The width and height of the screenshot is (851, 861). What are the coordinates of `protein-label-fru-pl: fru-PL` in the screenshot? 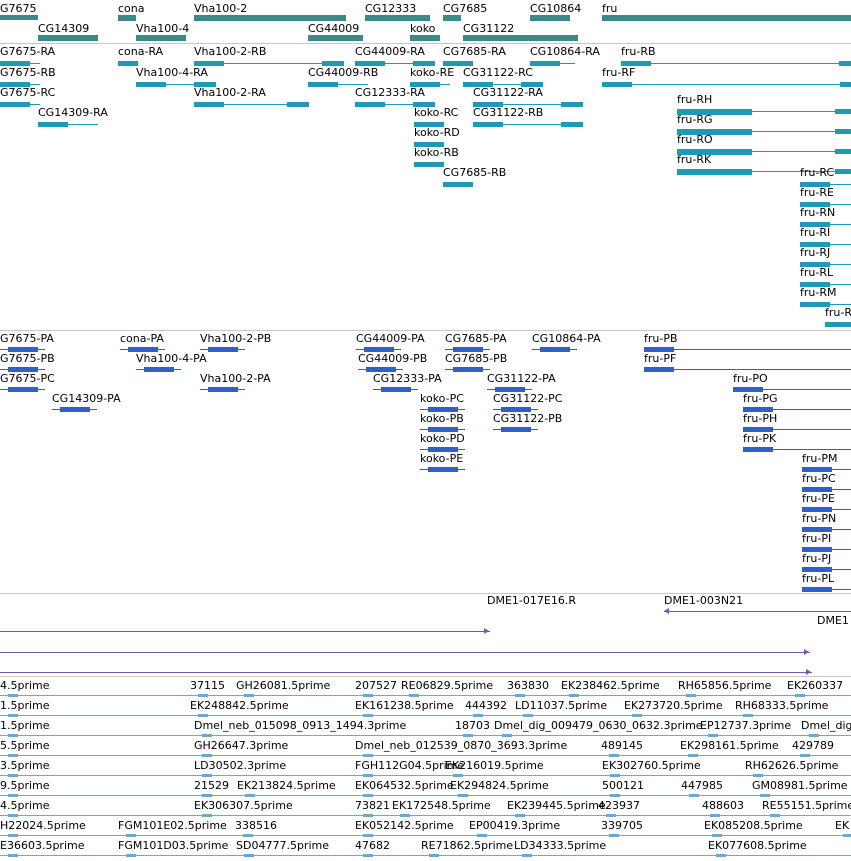 It's located at (818, 578).